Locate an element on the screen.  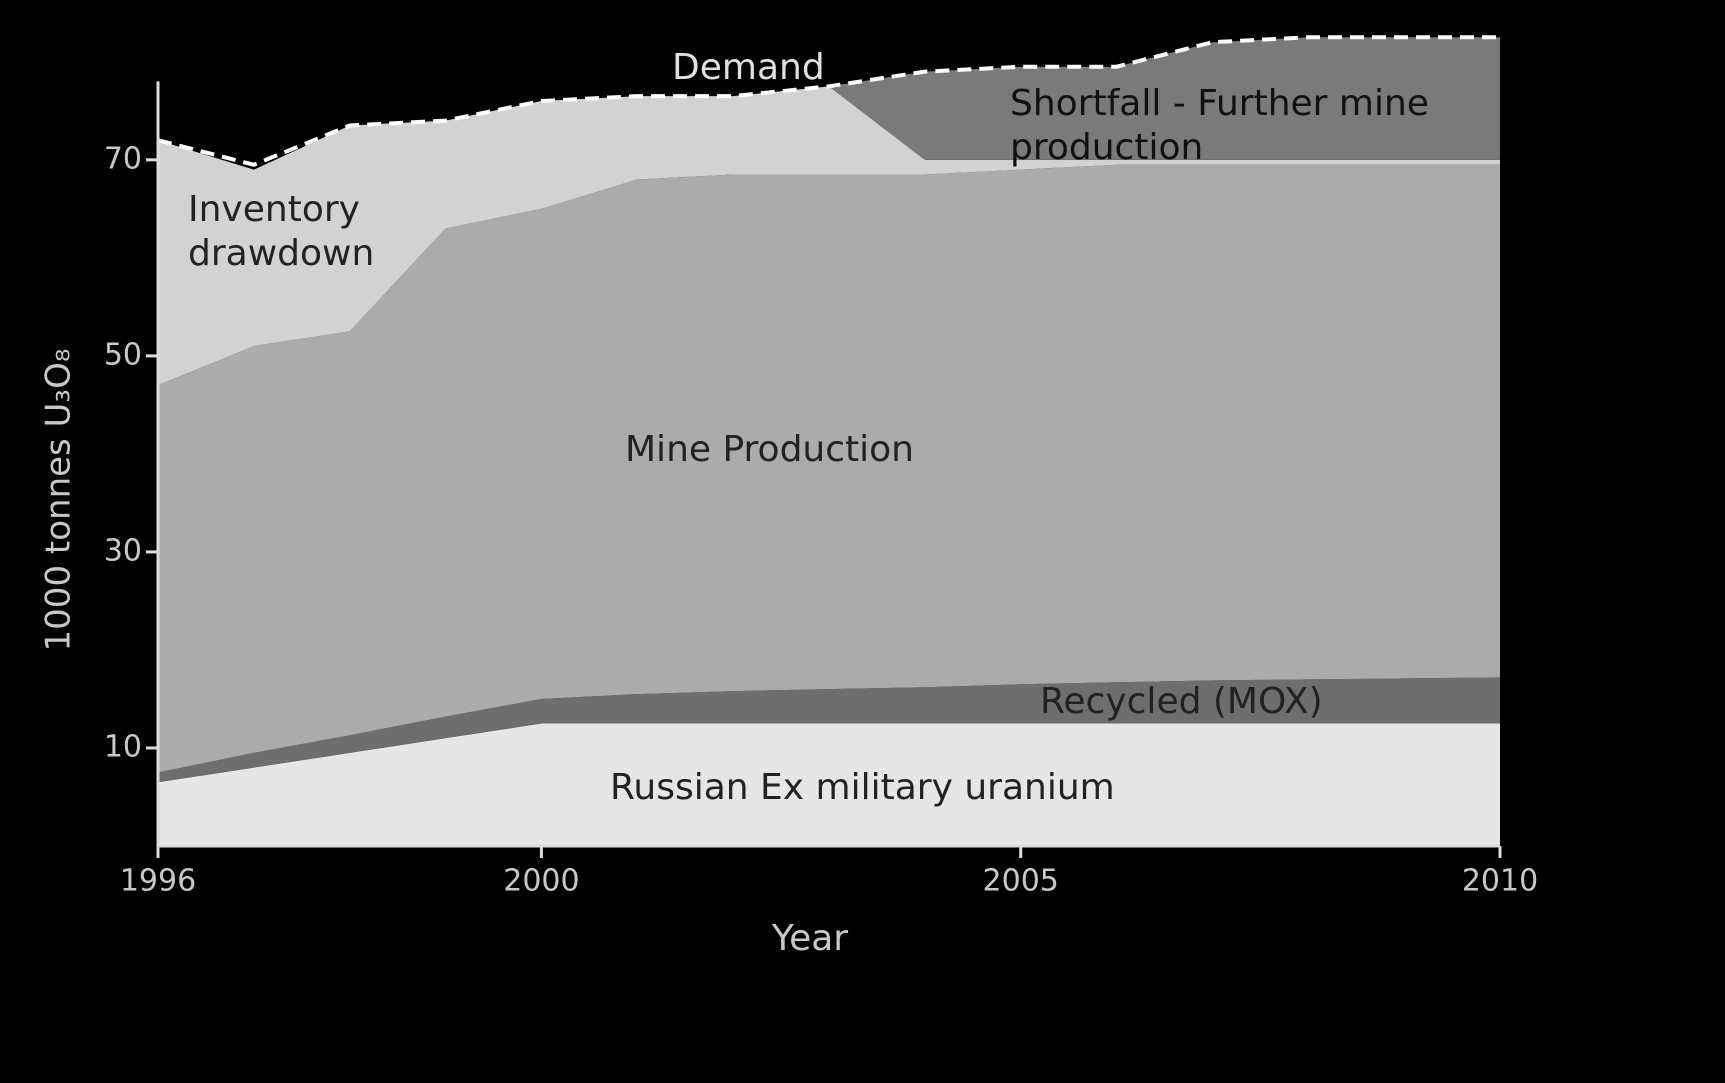
y-tick-label: 70 is located at coordinates (123, 158).